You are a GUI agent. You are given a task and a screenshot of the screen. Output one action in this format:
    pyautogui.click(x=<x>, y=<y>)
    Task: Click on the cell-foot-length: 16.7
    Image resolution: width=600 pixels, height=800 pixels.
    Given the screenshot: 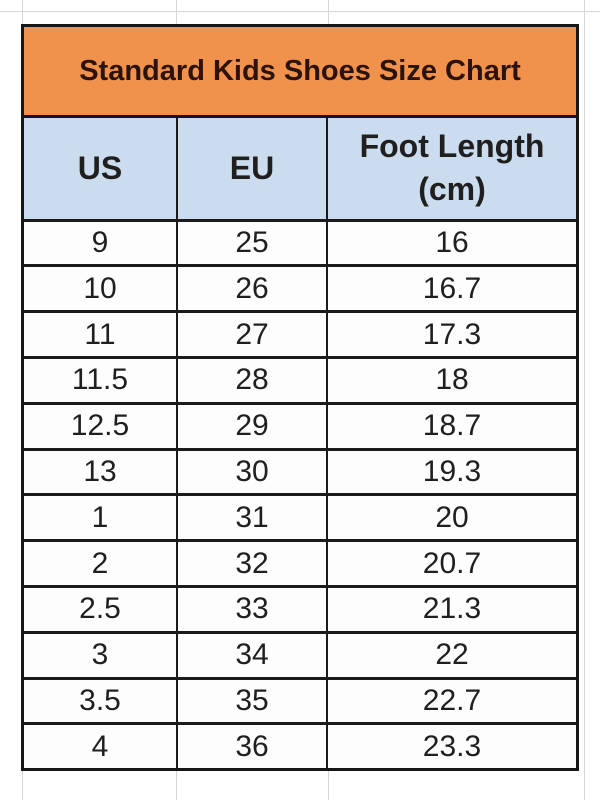 What is the action you would take?
    pyautogui.click(x=451, y=288)
    